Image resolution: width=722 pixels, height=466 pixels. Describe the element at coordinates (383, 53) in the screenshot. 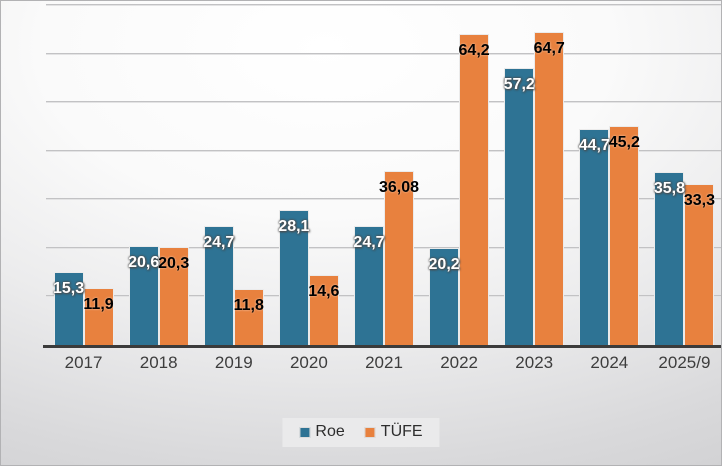

I see `gridline-y60` at that location.